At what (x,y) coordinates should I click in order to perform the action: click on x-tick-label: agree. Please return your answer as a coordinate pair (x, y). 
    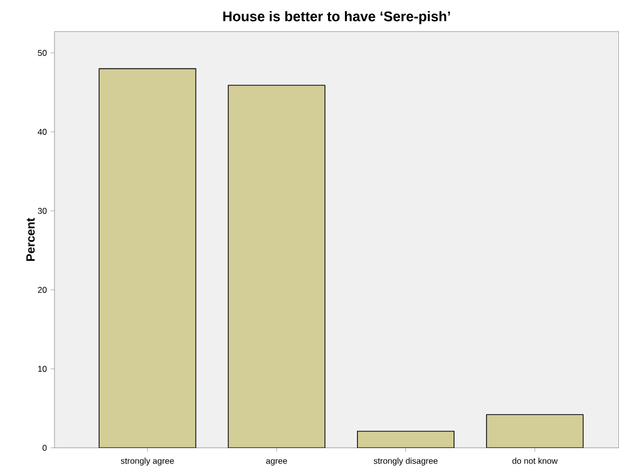
    Looking at the image, I should click on (277, 462).